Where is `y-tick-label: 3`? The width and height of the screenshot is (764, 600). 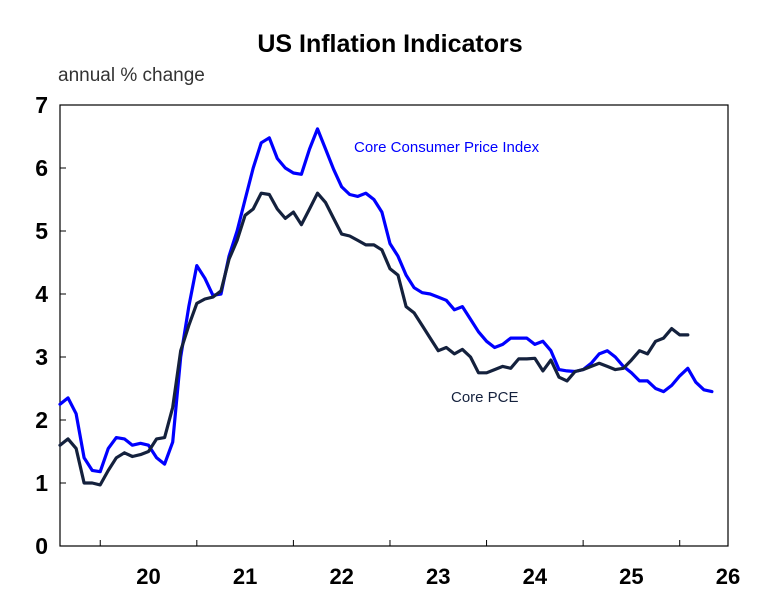
y-tick-label: 3 is located at coordinates (41, 357).